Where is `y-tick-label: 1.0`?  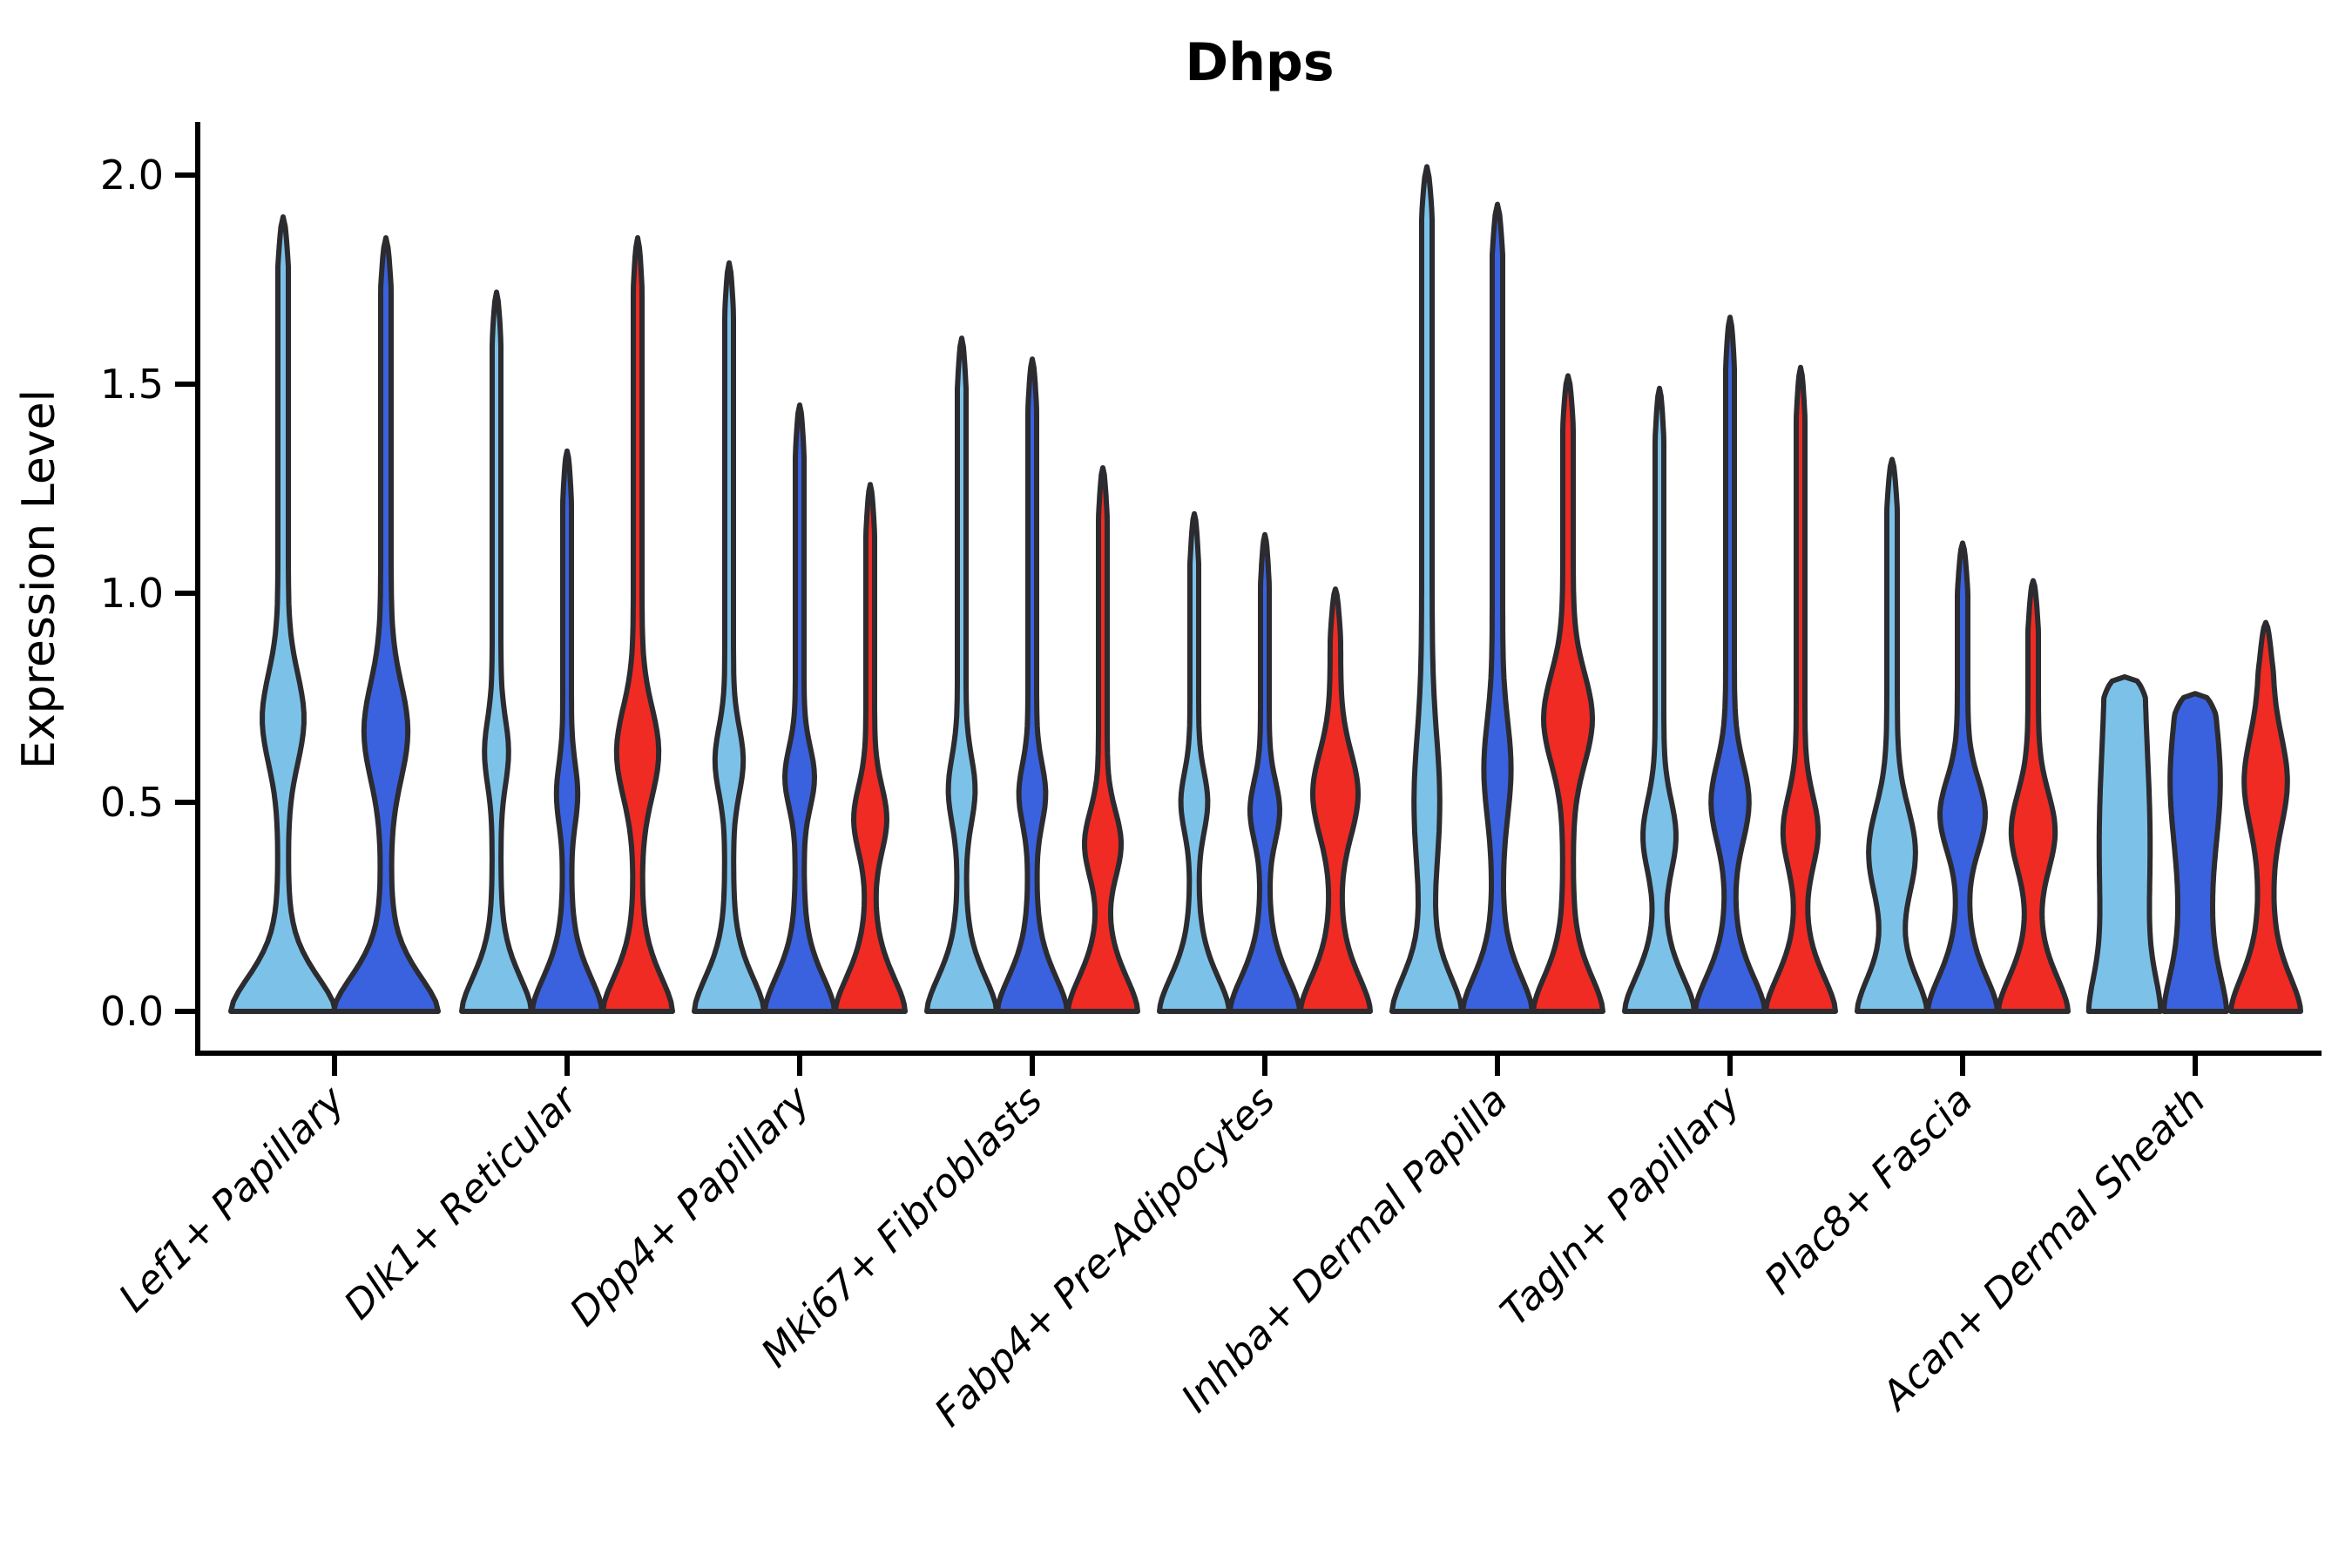
y-tick-label: 1.0 is located at coordinates (132, 593).